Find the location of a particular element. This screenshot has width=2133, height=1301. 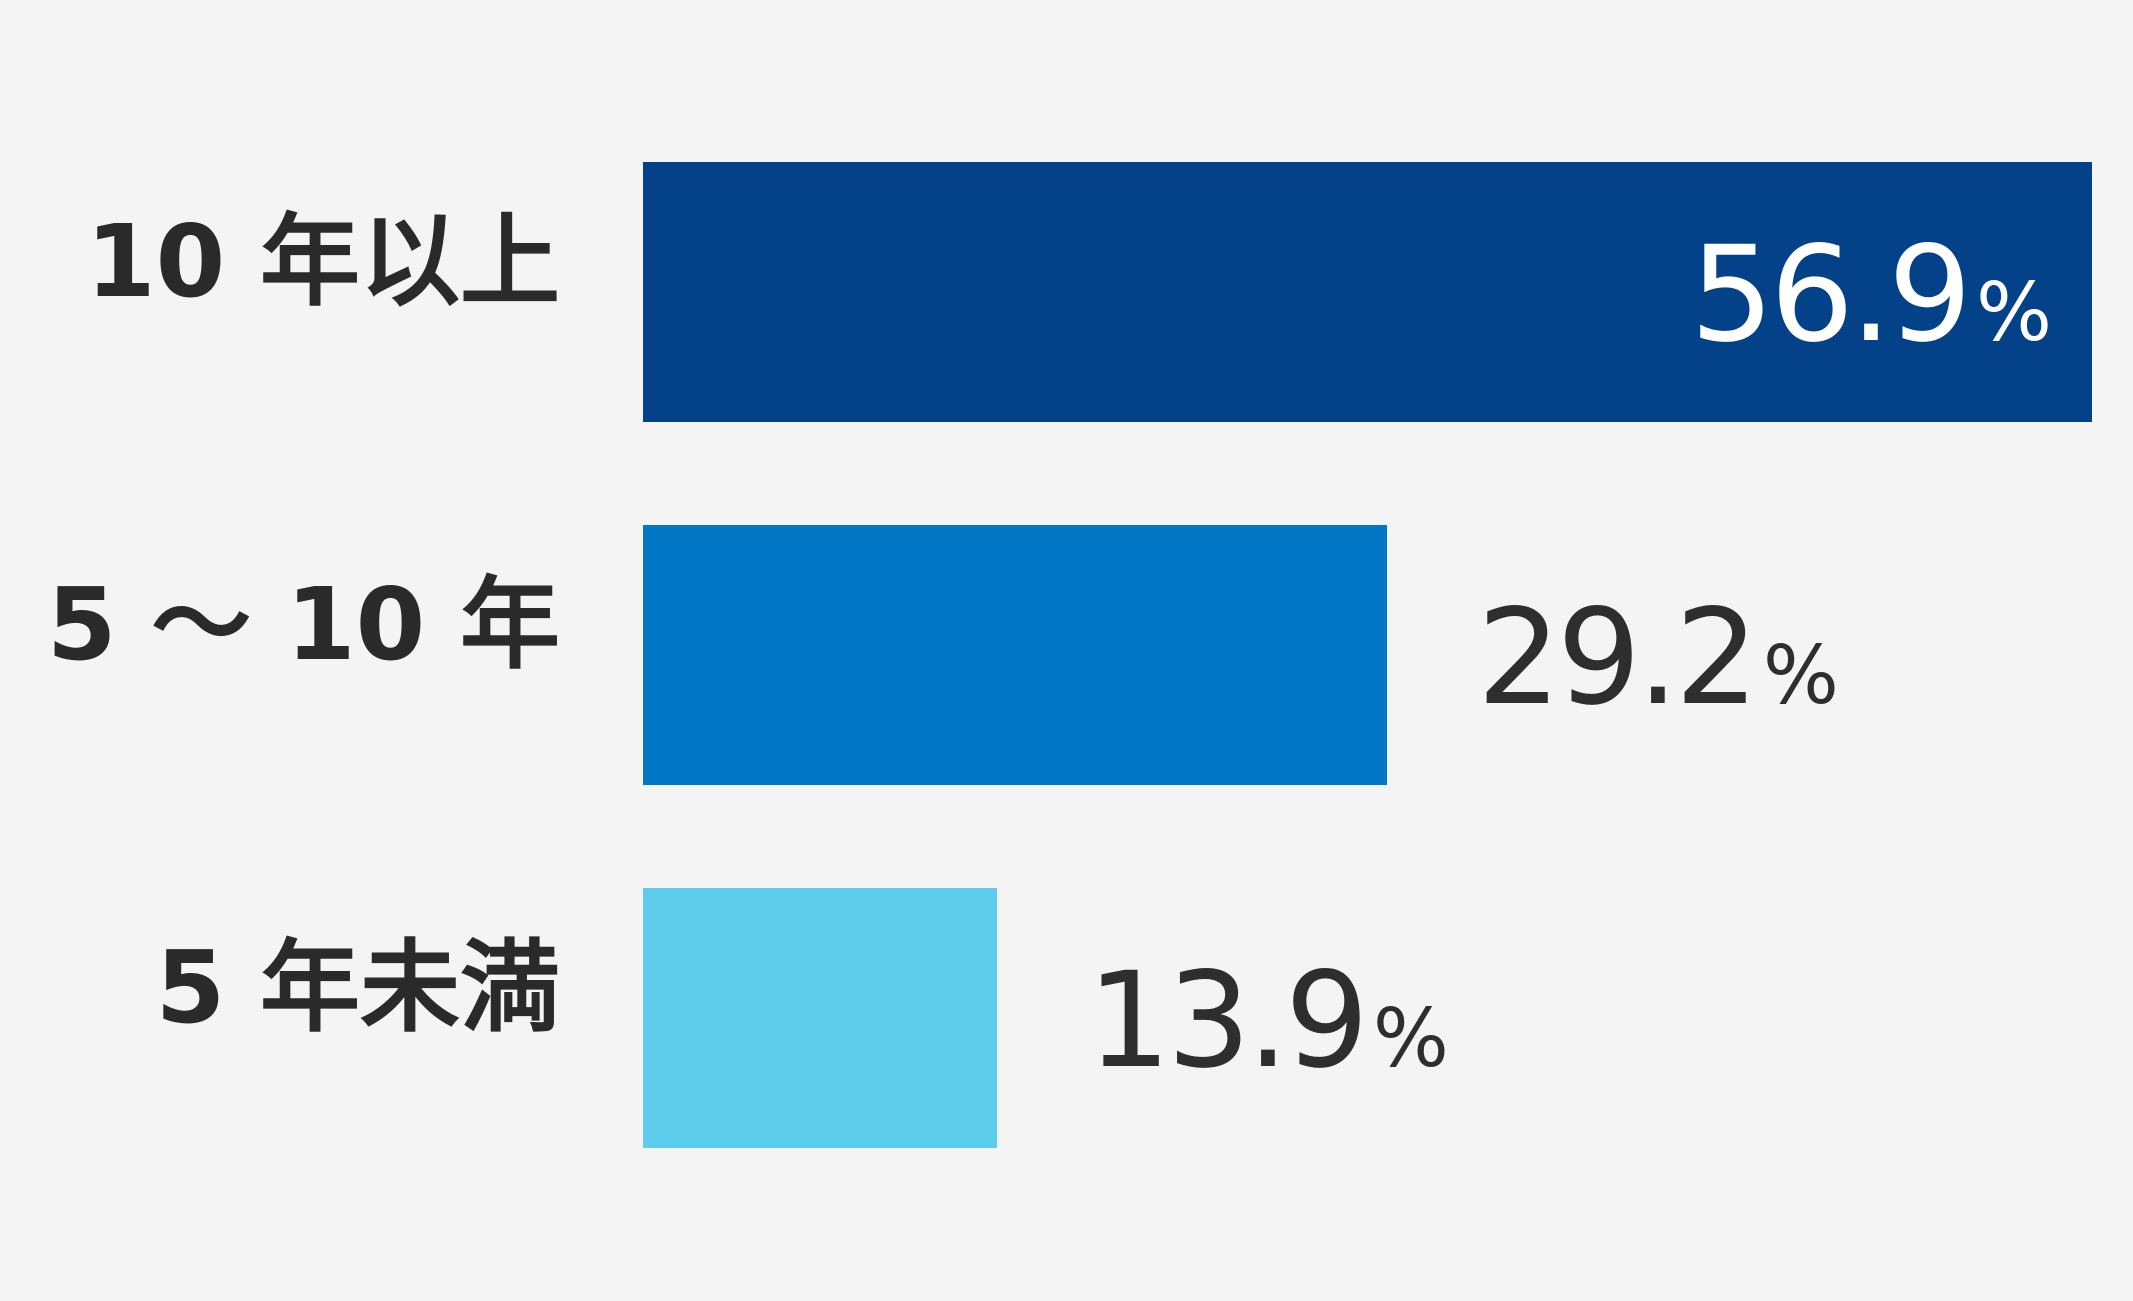

value-label-1: 29.2% is located at coordinates (1658, 658).